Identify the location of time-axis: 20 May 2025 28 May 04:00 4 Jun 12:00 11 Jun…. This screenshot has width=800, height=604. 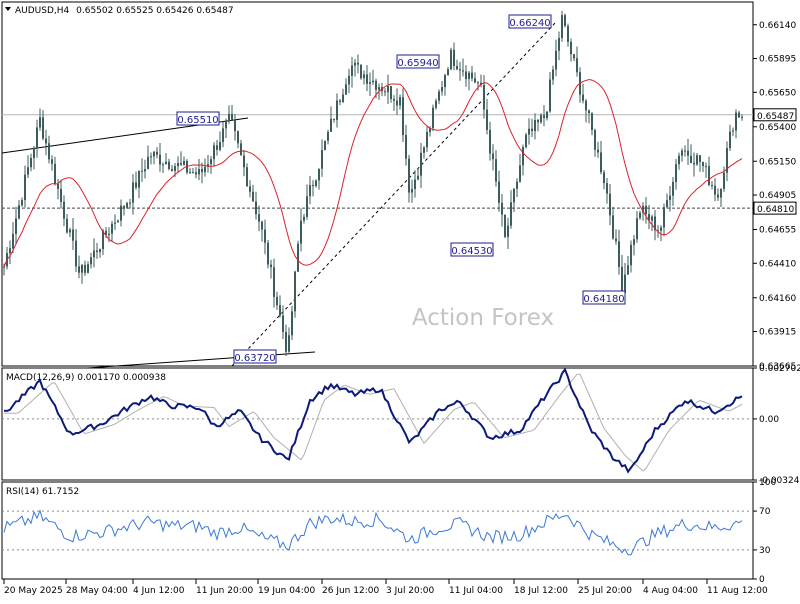
(385, 587).